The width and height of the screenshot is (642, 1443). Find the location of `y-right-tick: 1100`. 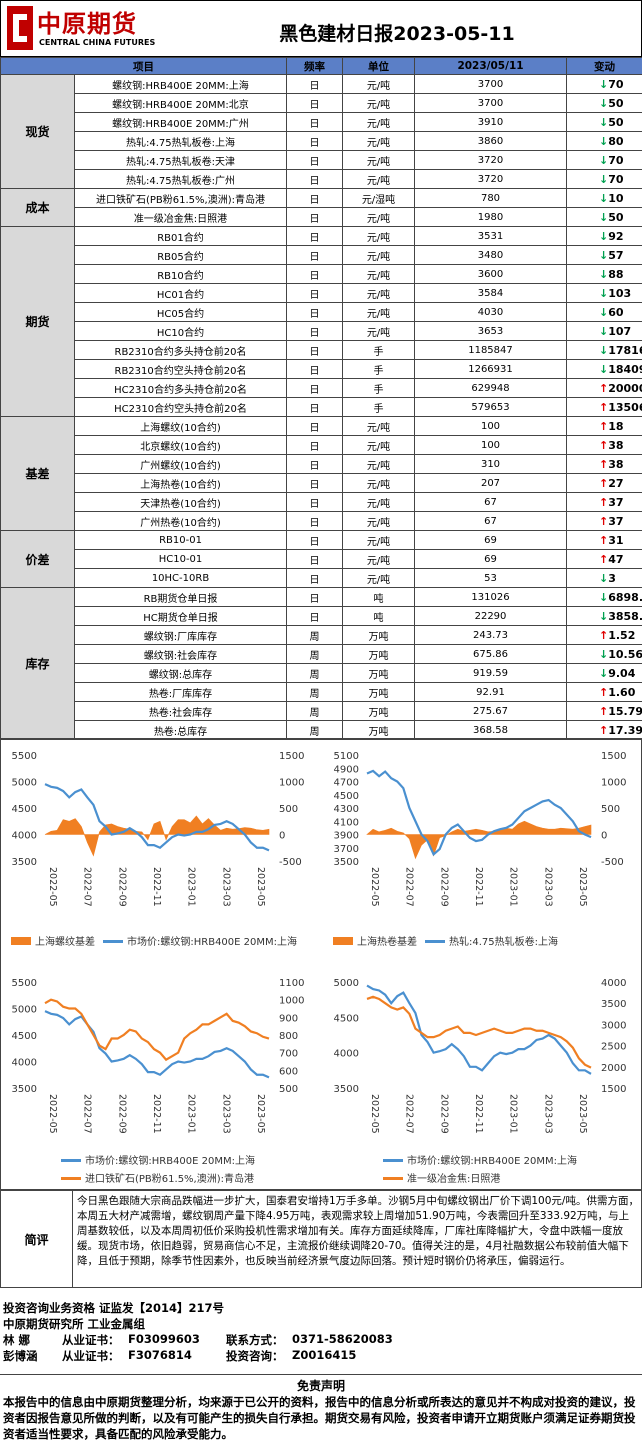

y-right-tick: 1100 is located at coordinates (291, 983).